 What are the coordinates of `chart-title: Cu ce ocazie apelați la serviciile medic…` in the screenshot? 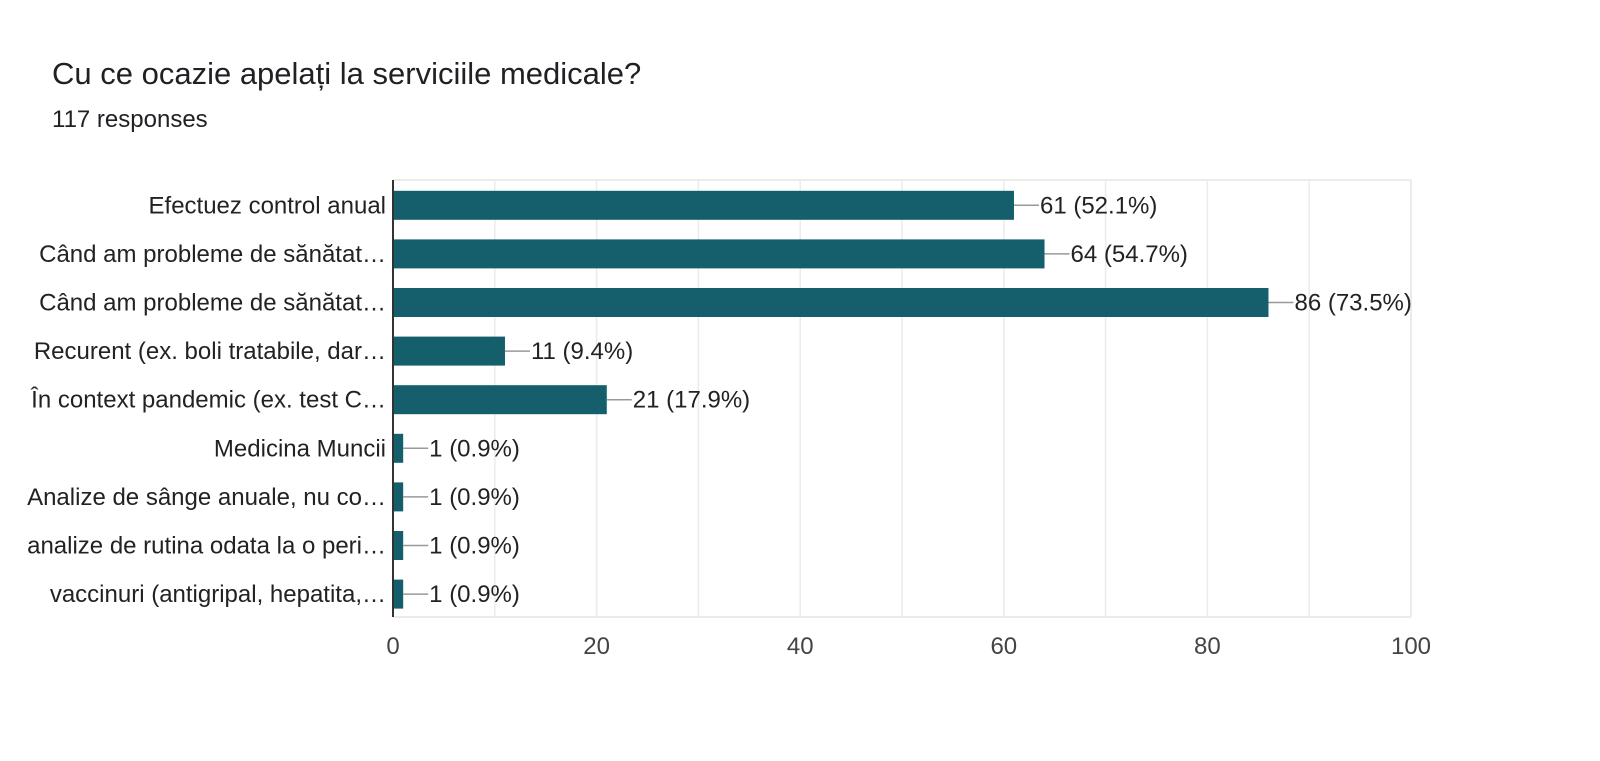 It's located at (347, 73).